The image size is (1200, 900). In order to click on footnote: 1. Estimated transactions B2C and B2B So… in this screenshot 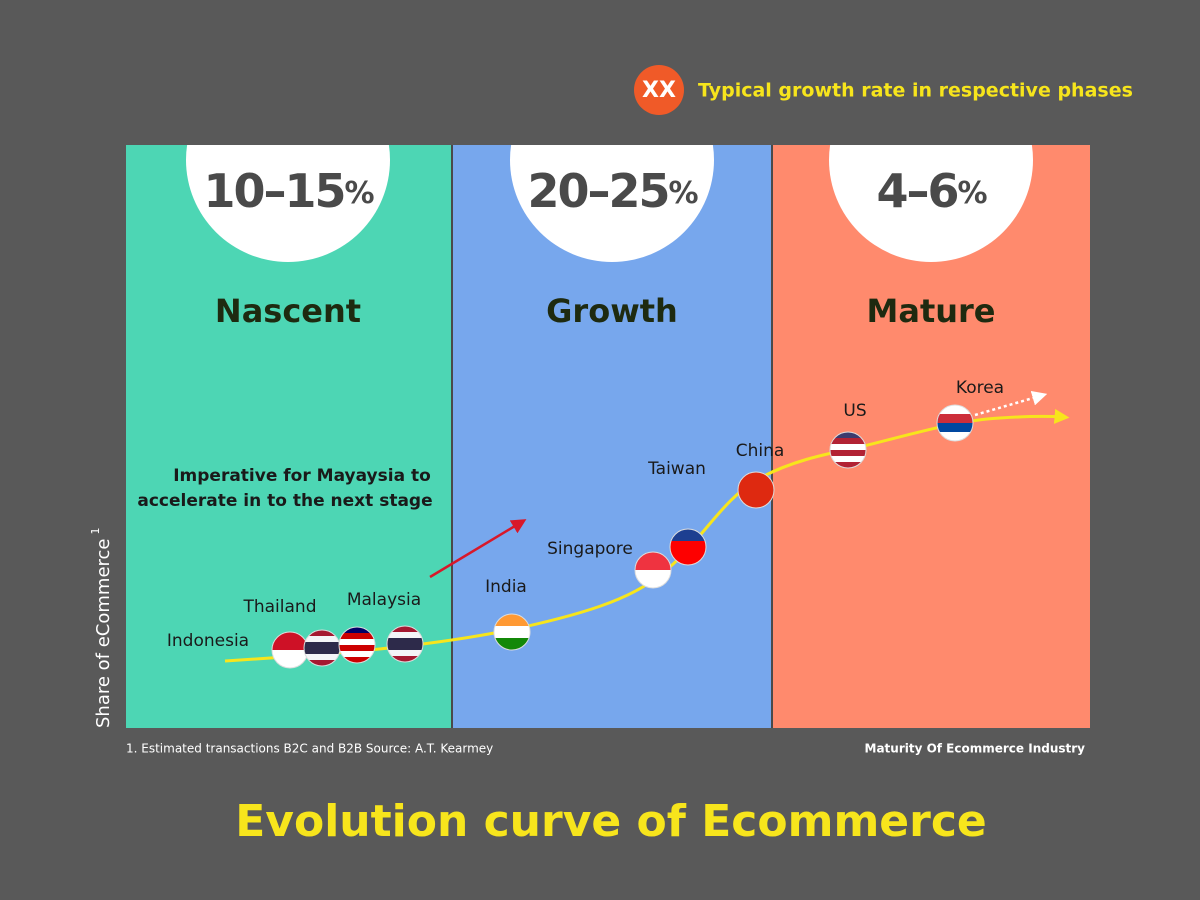, I will do `click(309, 749)`.